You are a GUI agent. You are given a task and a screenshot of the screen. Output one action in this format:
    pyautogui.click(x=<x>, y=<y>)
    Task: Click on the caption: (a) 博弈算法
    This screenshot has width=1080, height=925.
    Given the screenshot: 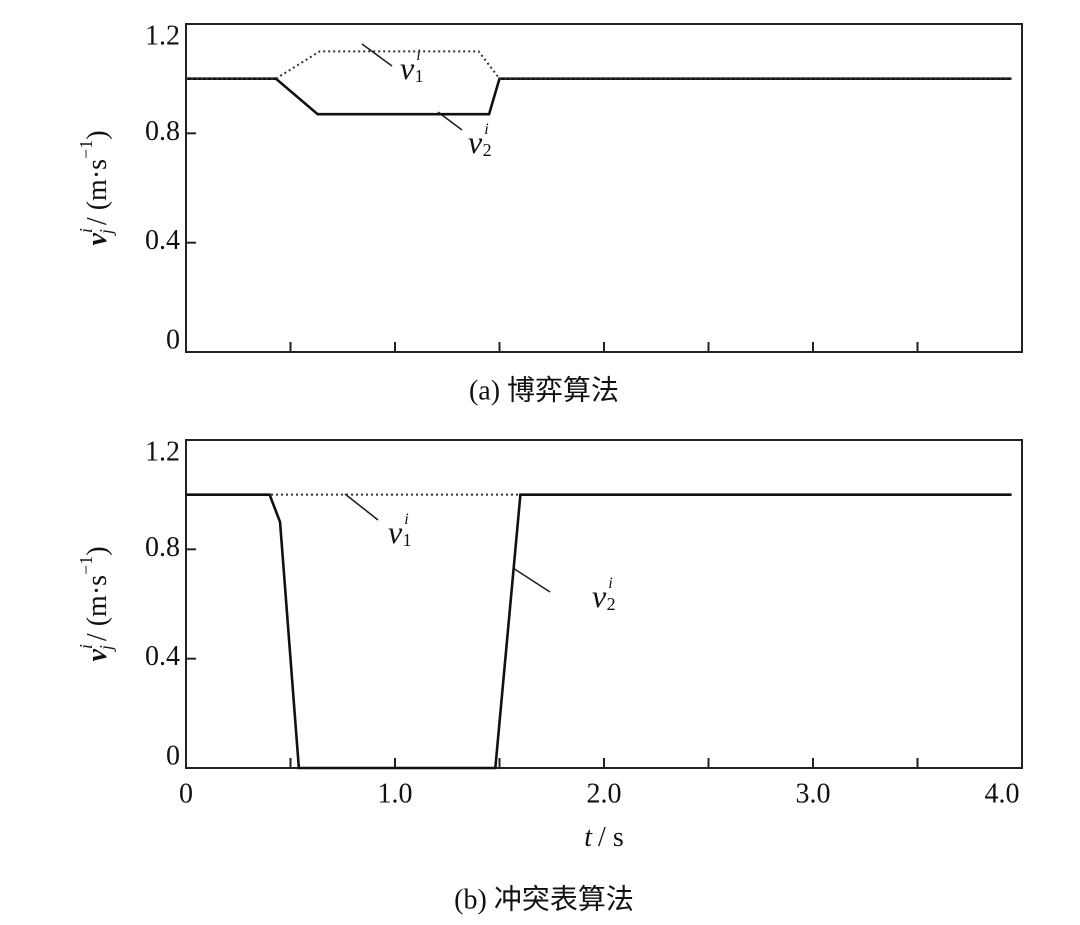 What is the action you would take?
    pyautogui.click(x=544, y=390)
    